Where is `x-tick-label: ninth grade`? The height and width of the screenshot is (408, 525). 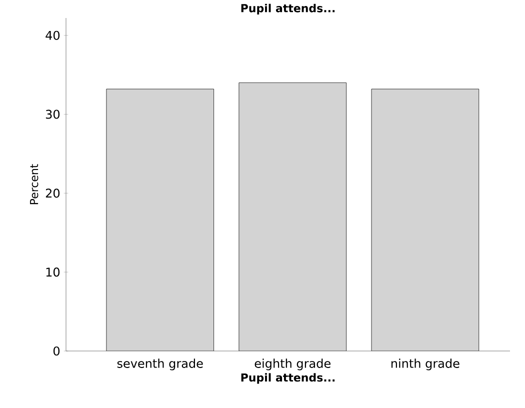 x-tick-label: ninth grade is located at coordinates (425, 364).